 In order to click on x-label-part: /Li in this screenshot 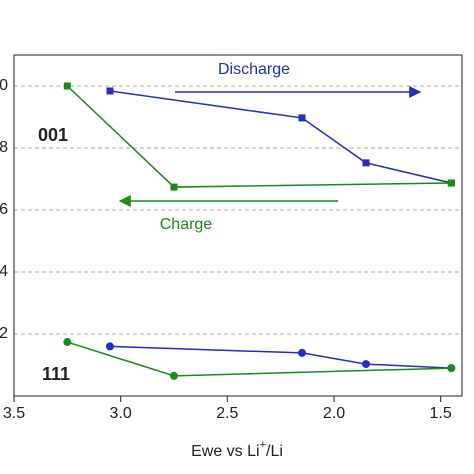, I will do `click(274, 451)`.